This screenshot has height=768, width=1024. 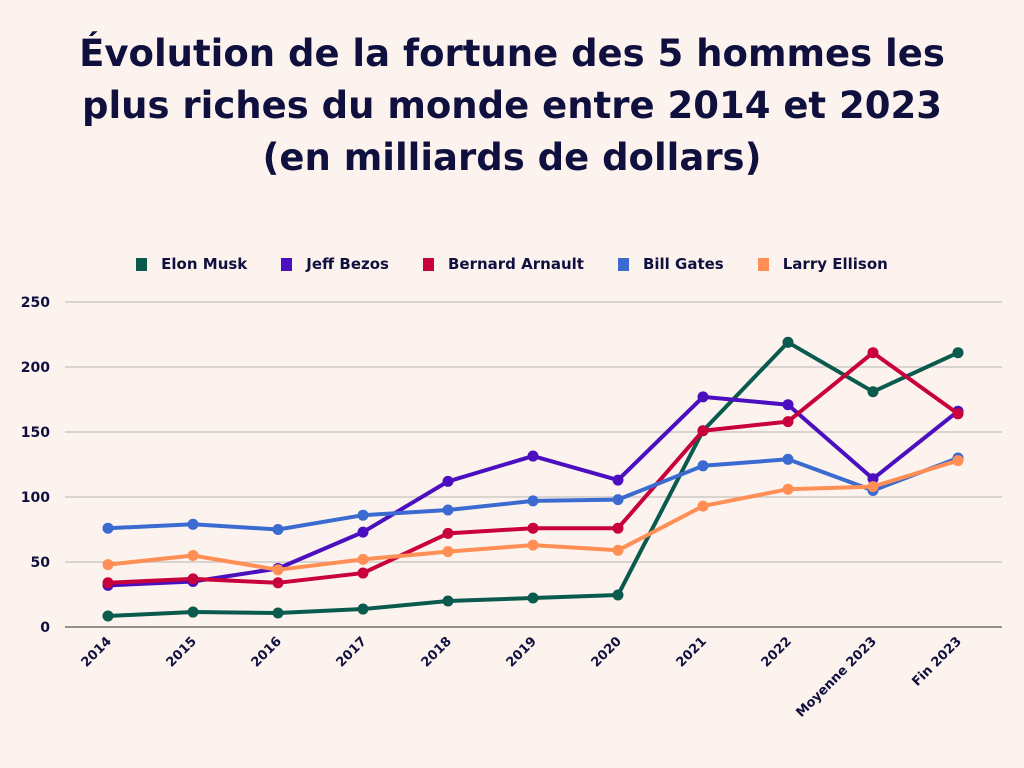 I want to click on legend-label: Elon Musk, so click(x=204, y=264).